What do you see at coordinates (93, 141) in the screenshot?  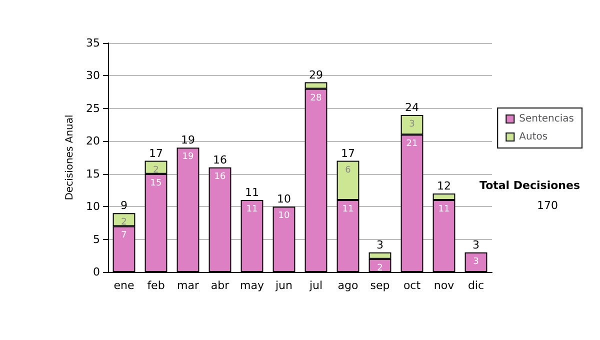 I see `y-tick-label: 20` at bounding box center [93, 141].